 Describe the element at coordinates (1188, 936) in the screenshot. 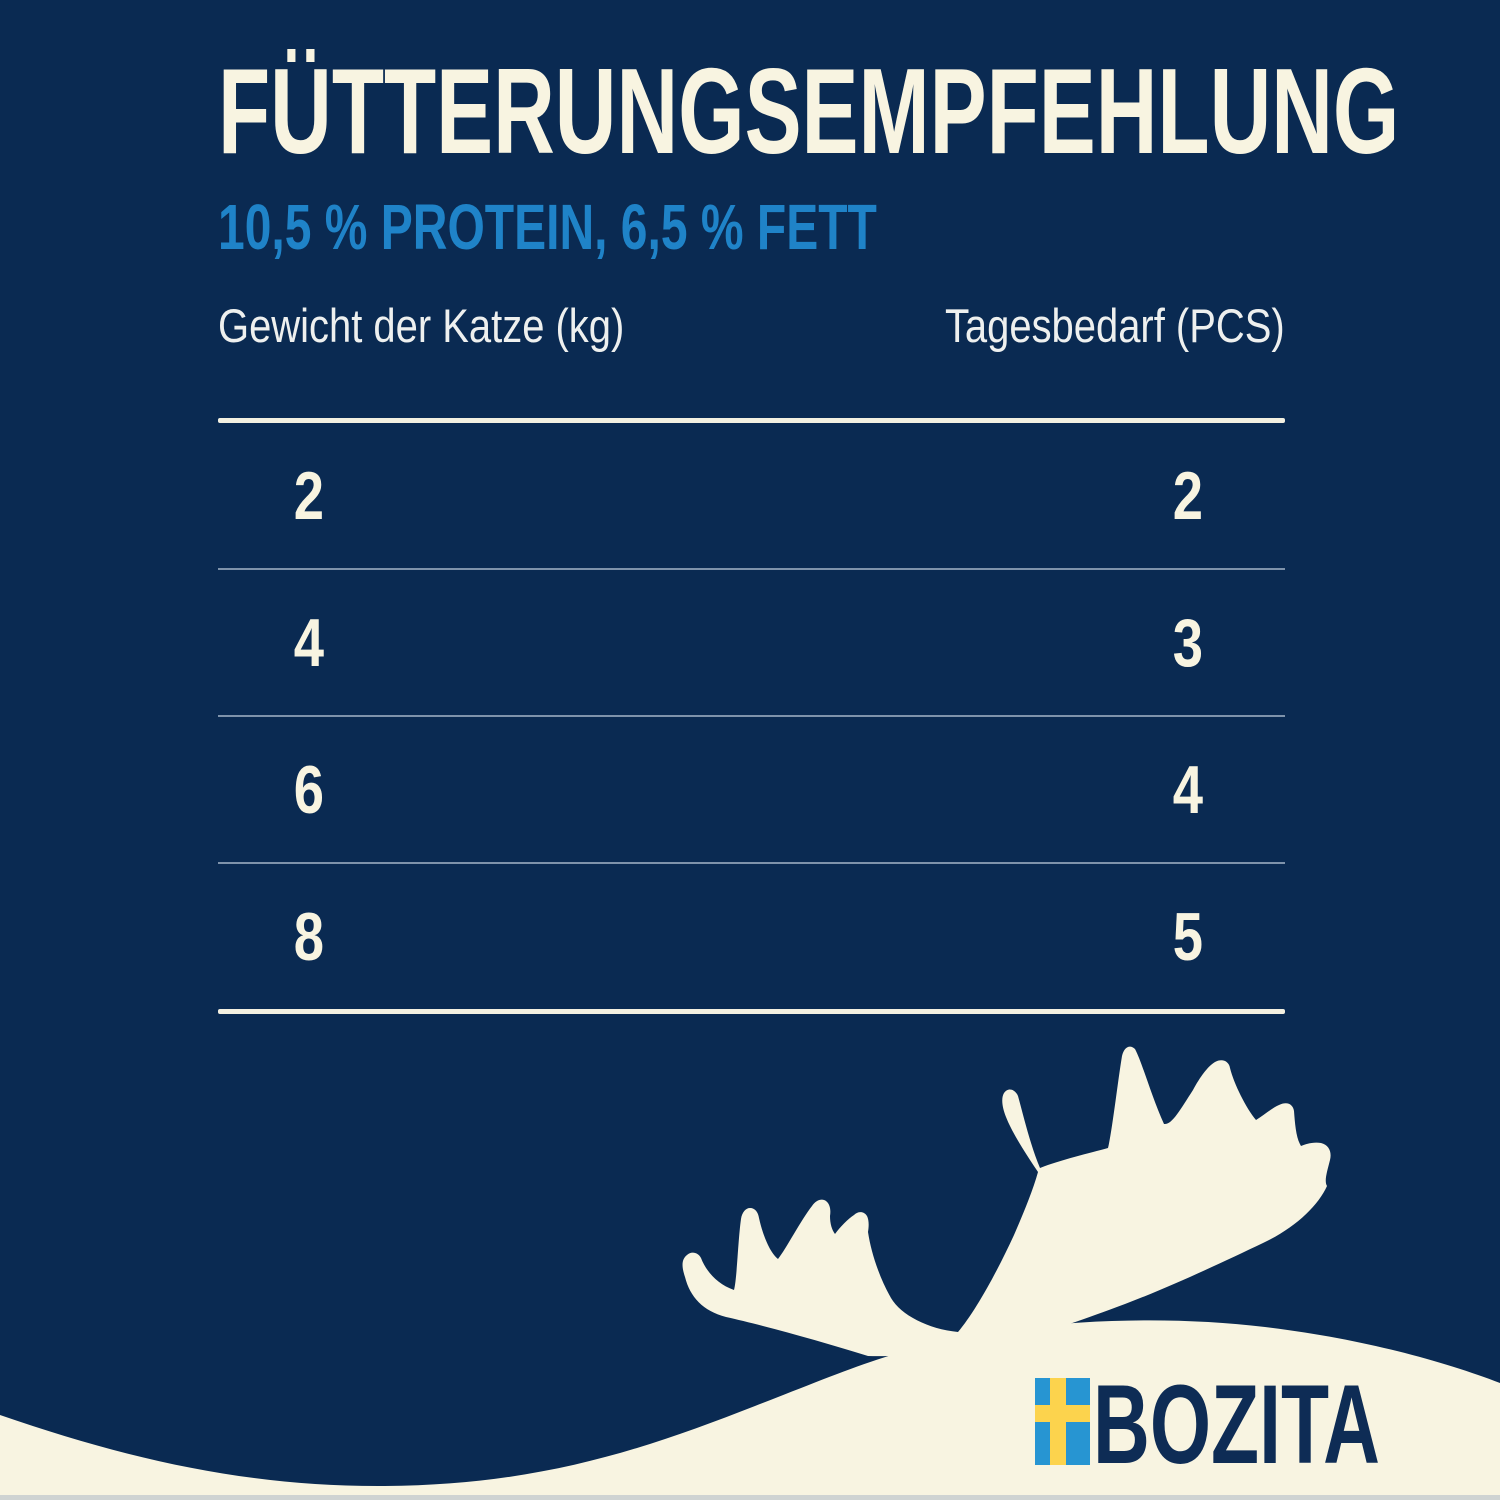

I see `daily-value: 5` at that location.